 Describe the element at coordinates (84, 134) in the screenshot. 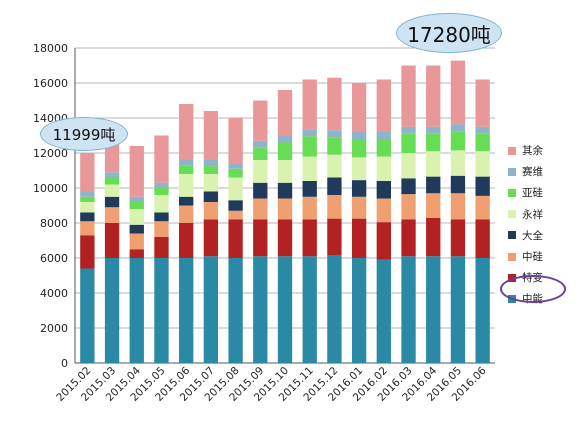

I see `callout-min-total-label: 11999吨` at that location.